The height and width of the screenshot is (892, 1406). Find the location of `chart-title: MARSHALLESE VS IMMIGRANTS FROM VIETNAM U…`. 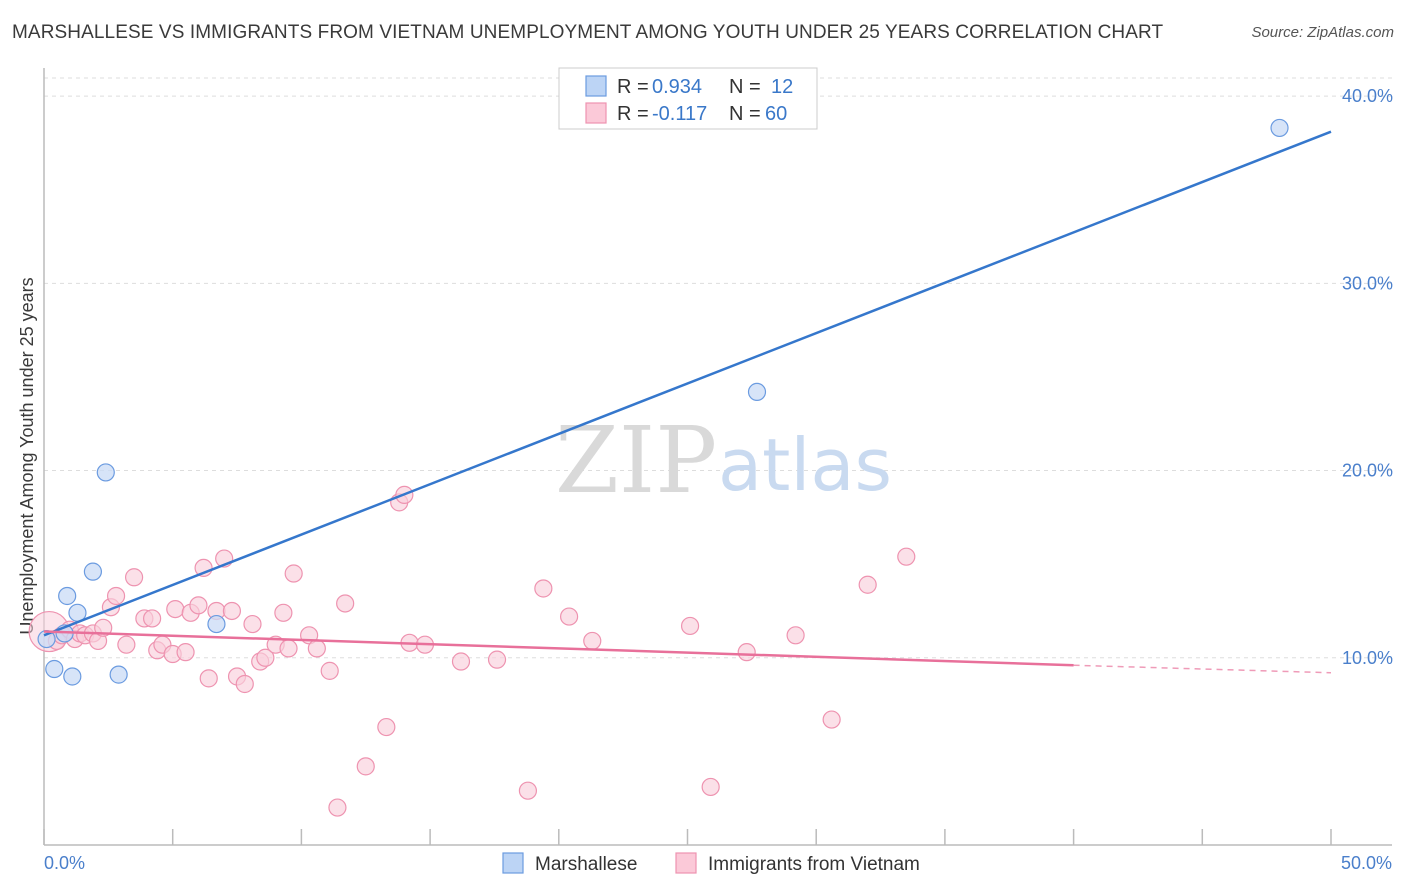

chart-title: MARSHALLESE VS IMMIGRANTS FROM VIETNAM U… is located at coordinates (588, 32).